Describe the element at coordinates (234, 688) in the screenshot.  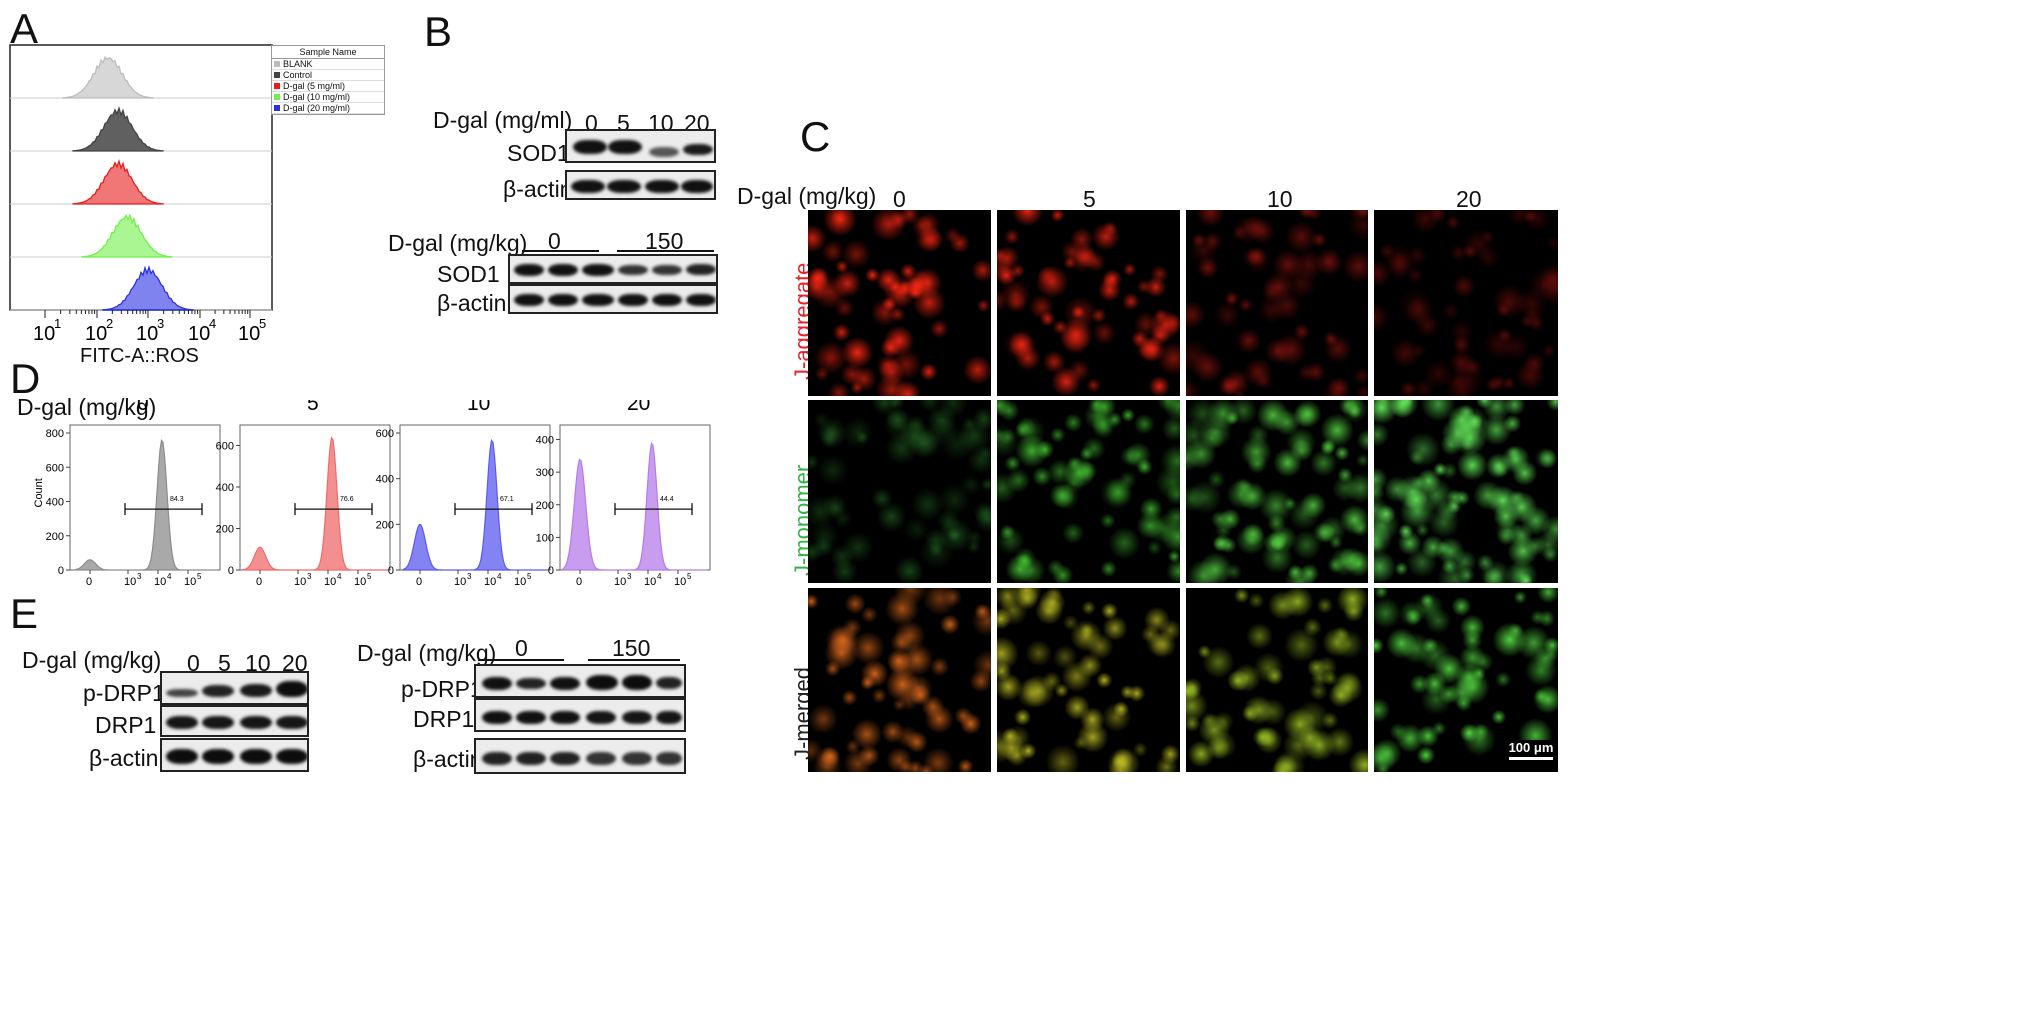
I see `e-pdrp1-blot` at that location.